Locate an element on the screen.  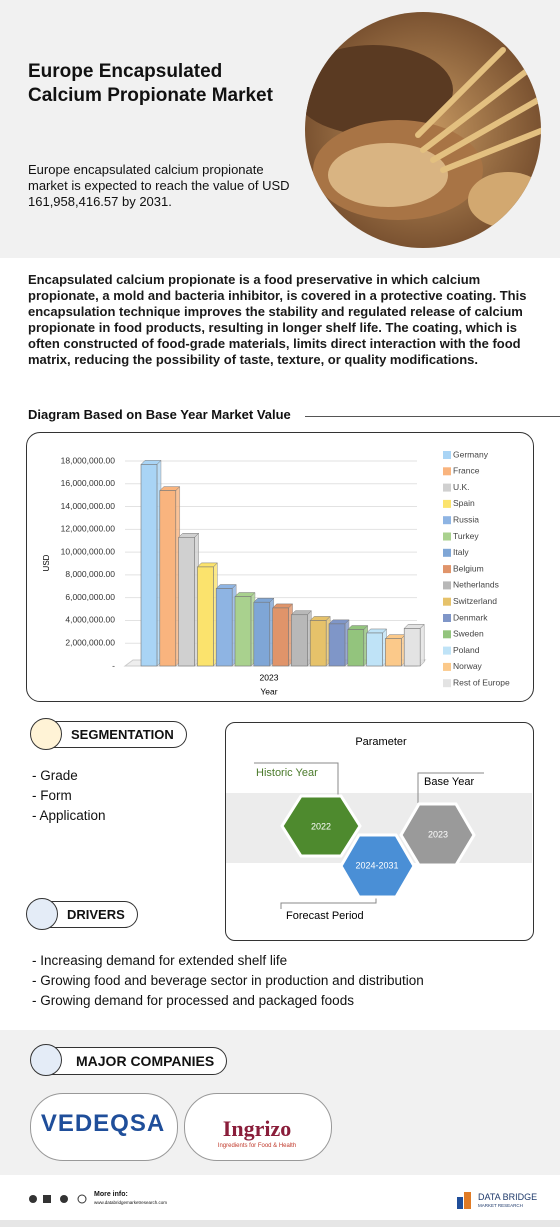
footer-band is located at coordinates (280, 1223).